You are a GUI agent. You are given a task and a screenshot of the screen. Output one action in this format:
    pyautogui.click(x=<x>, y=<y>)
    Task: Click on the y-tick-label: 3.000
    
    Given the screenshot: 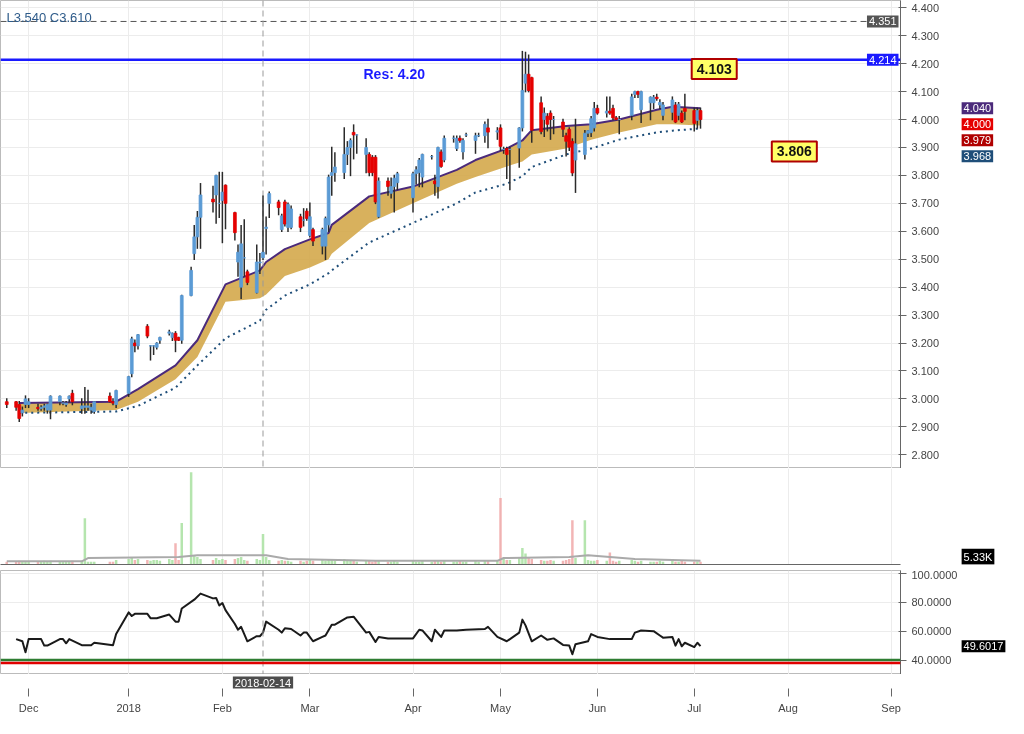 What is the action you would take?
    pyautogui.click(x=925, y=398)
    